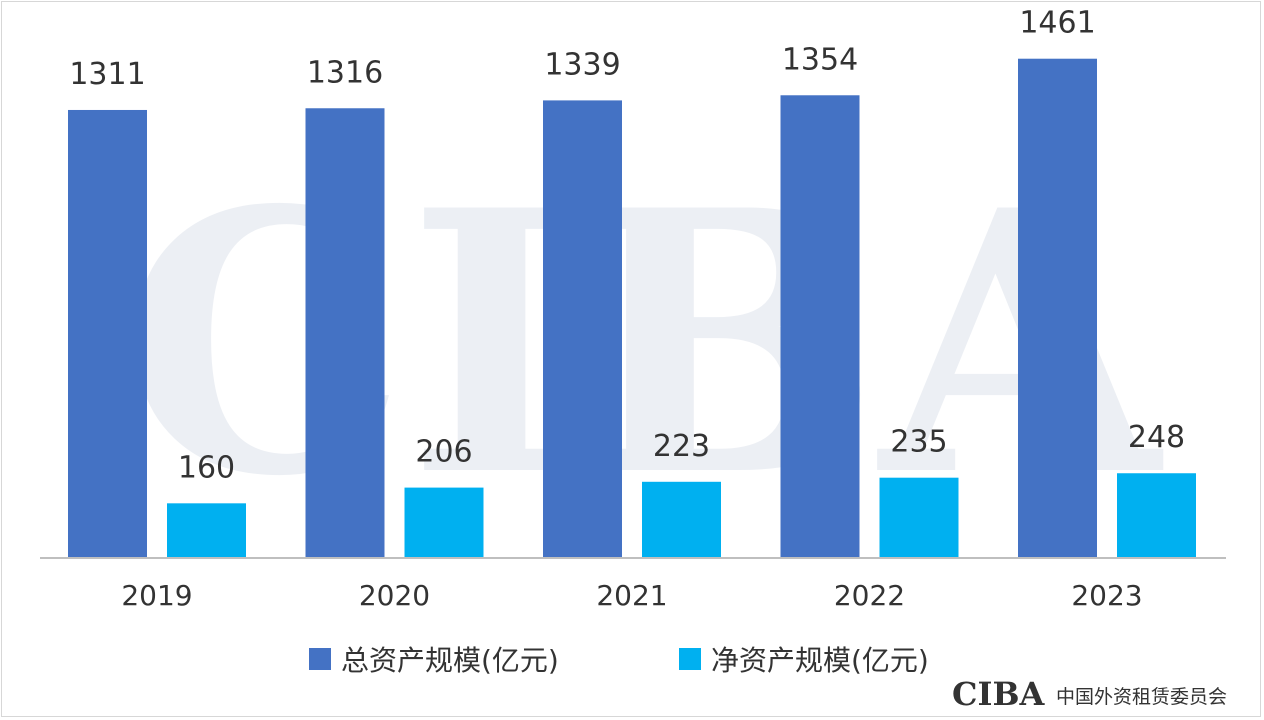 The width and height of the screenshot is (1264, 720). I want to click on legend-swatch-net-assets, so click(690, 659).